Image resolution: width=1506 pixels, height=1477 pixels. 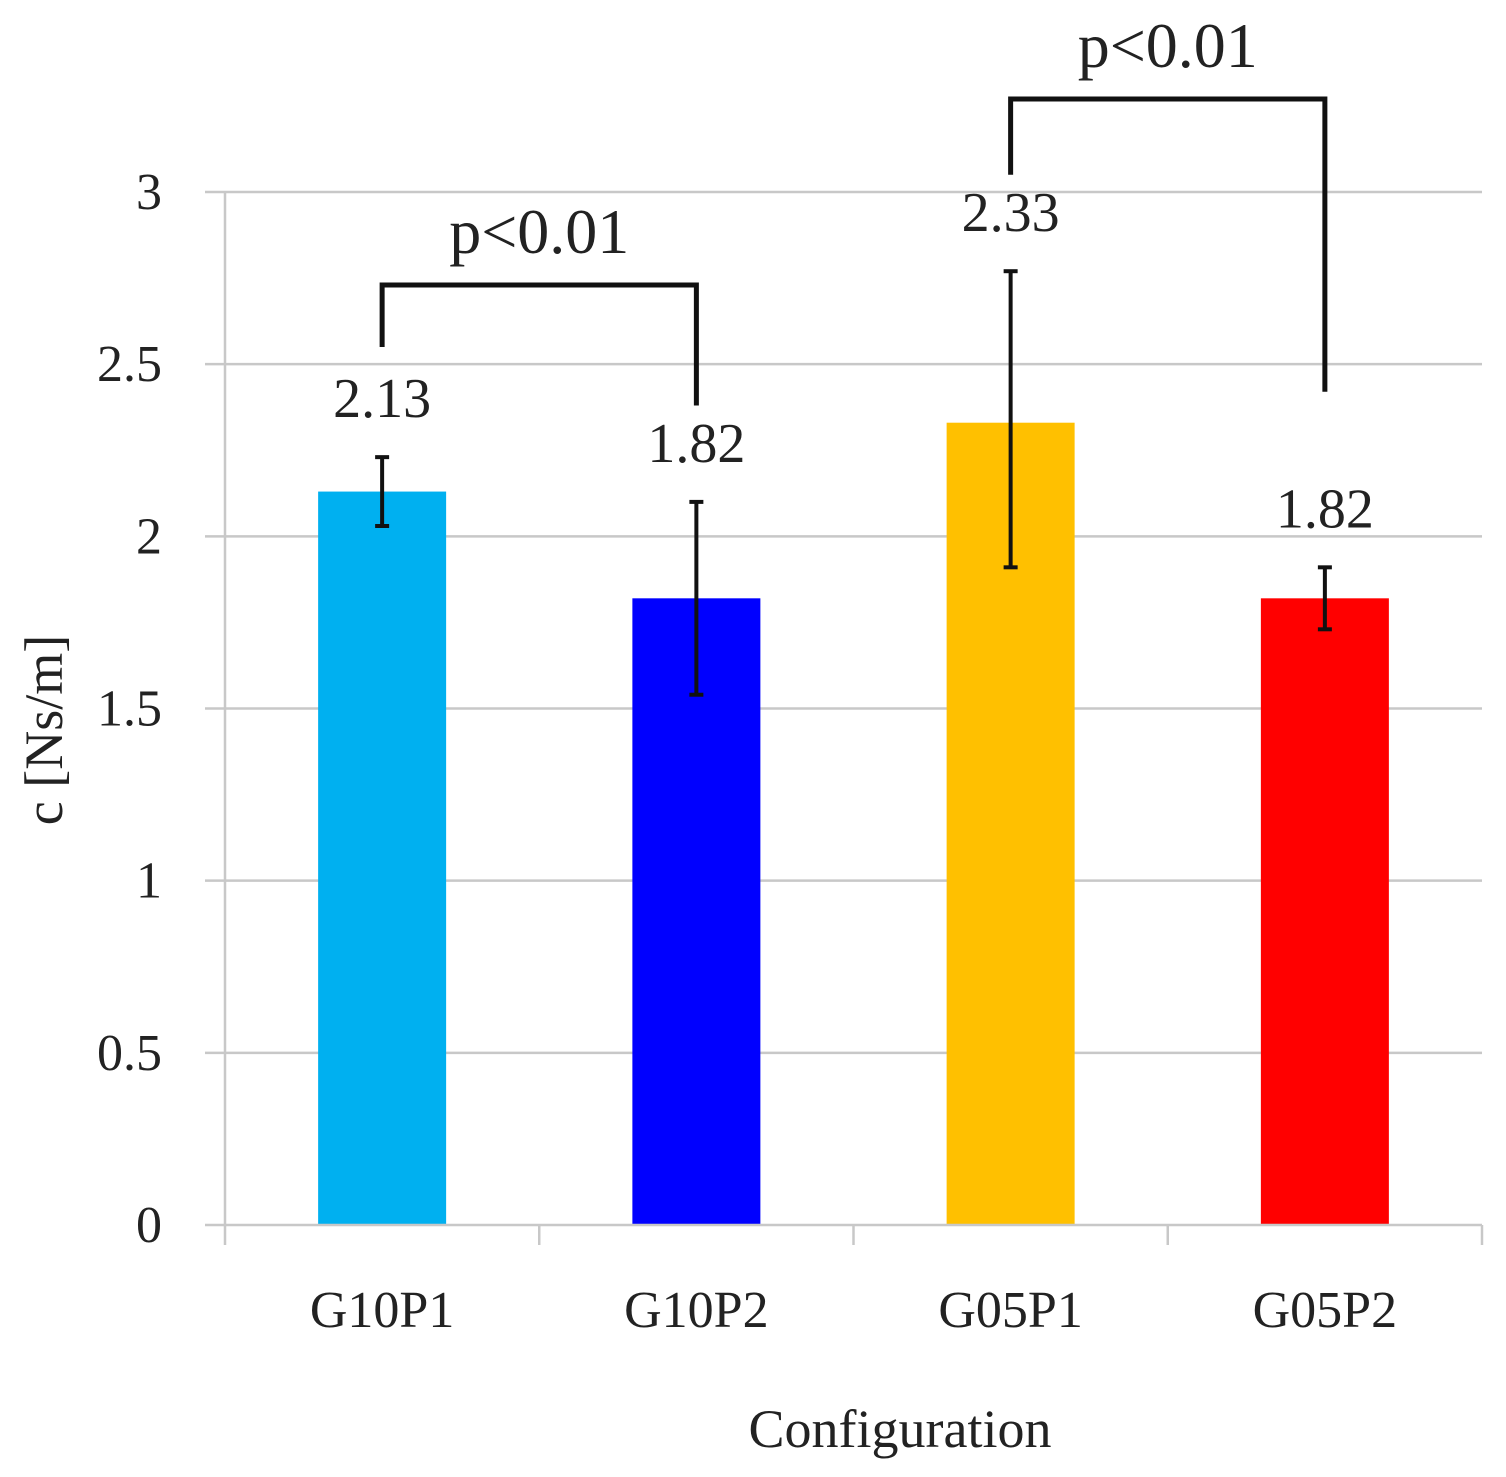 I want to click on y-tick-label: 0.5, so click(x=129, y=1053).